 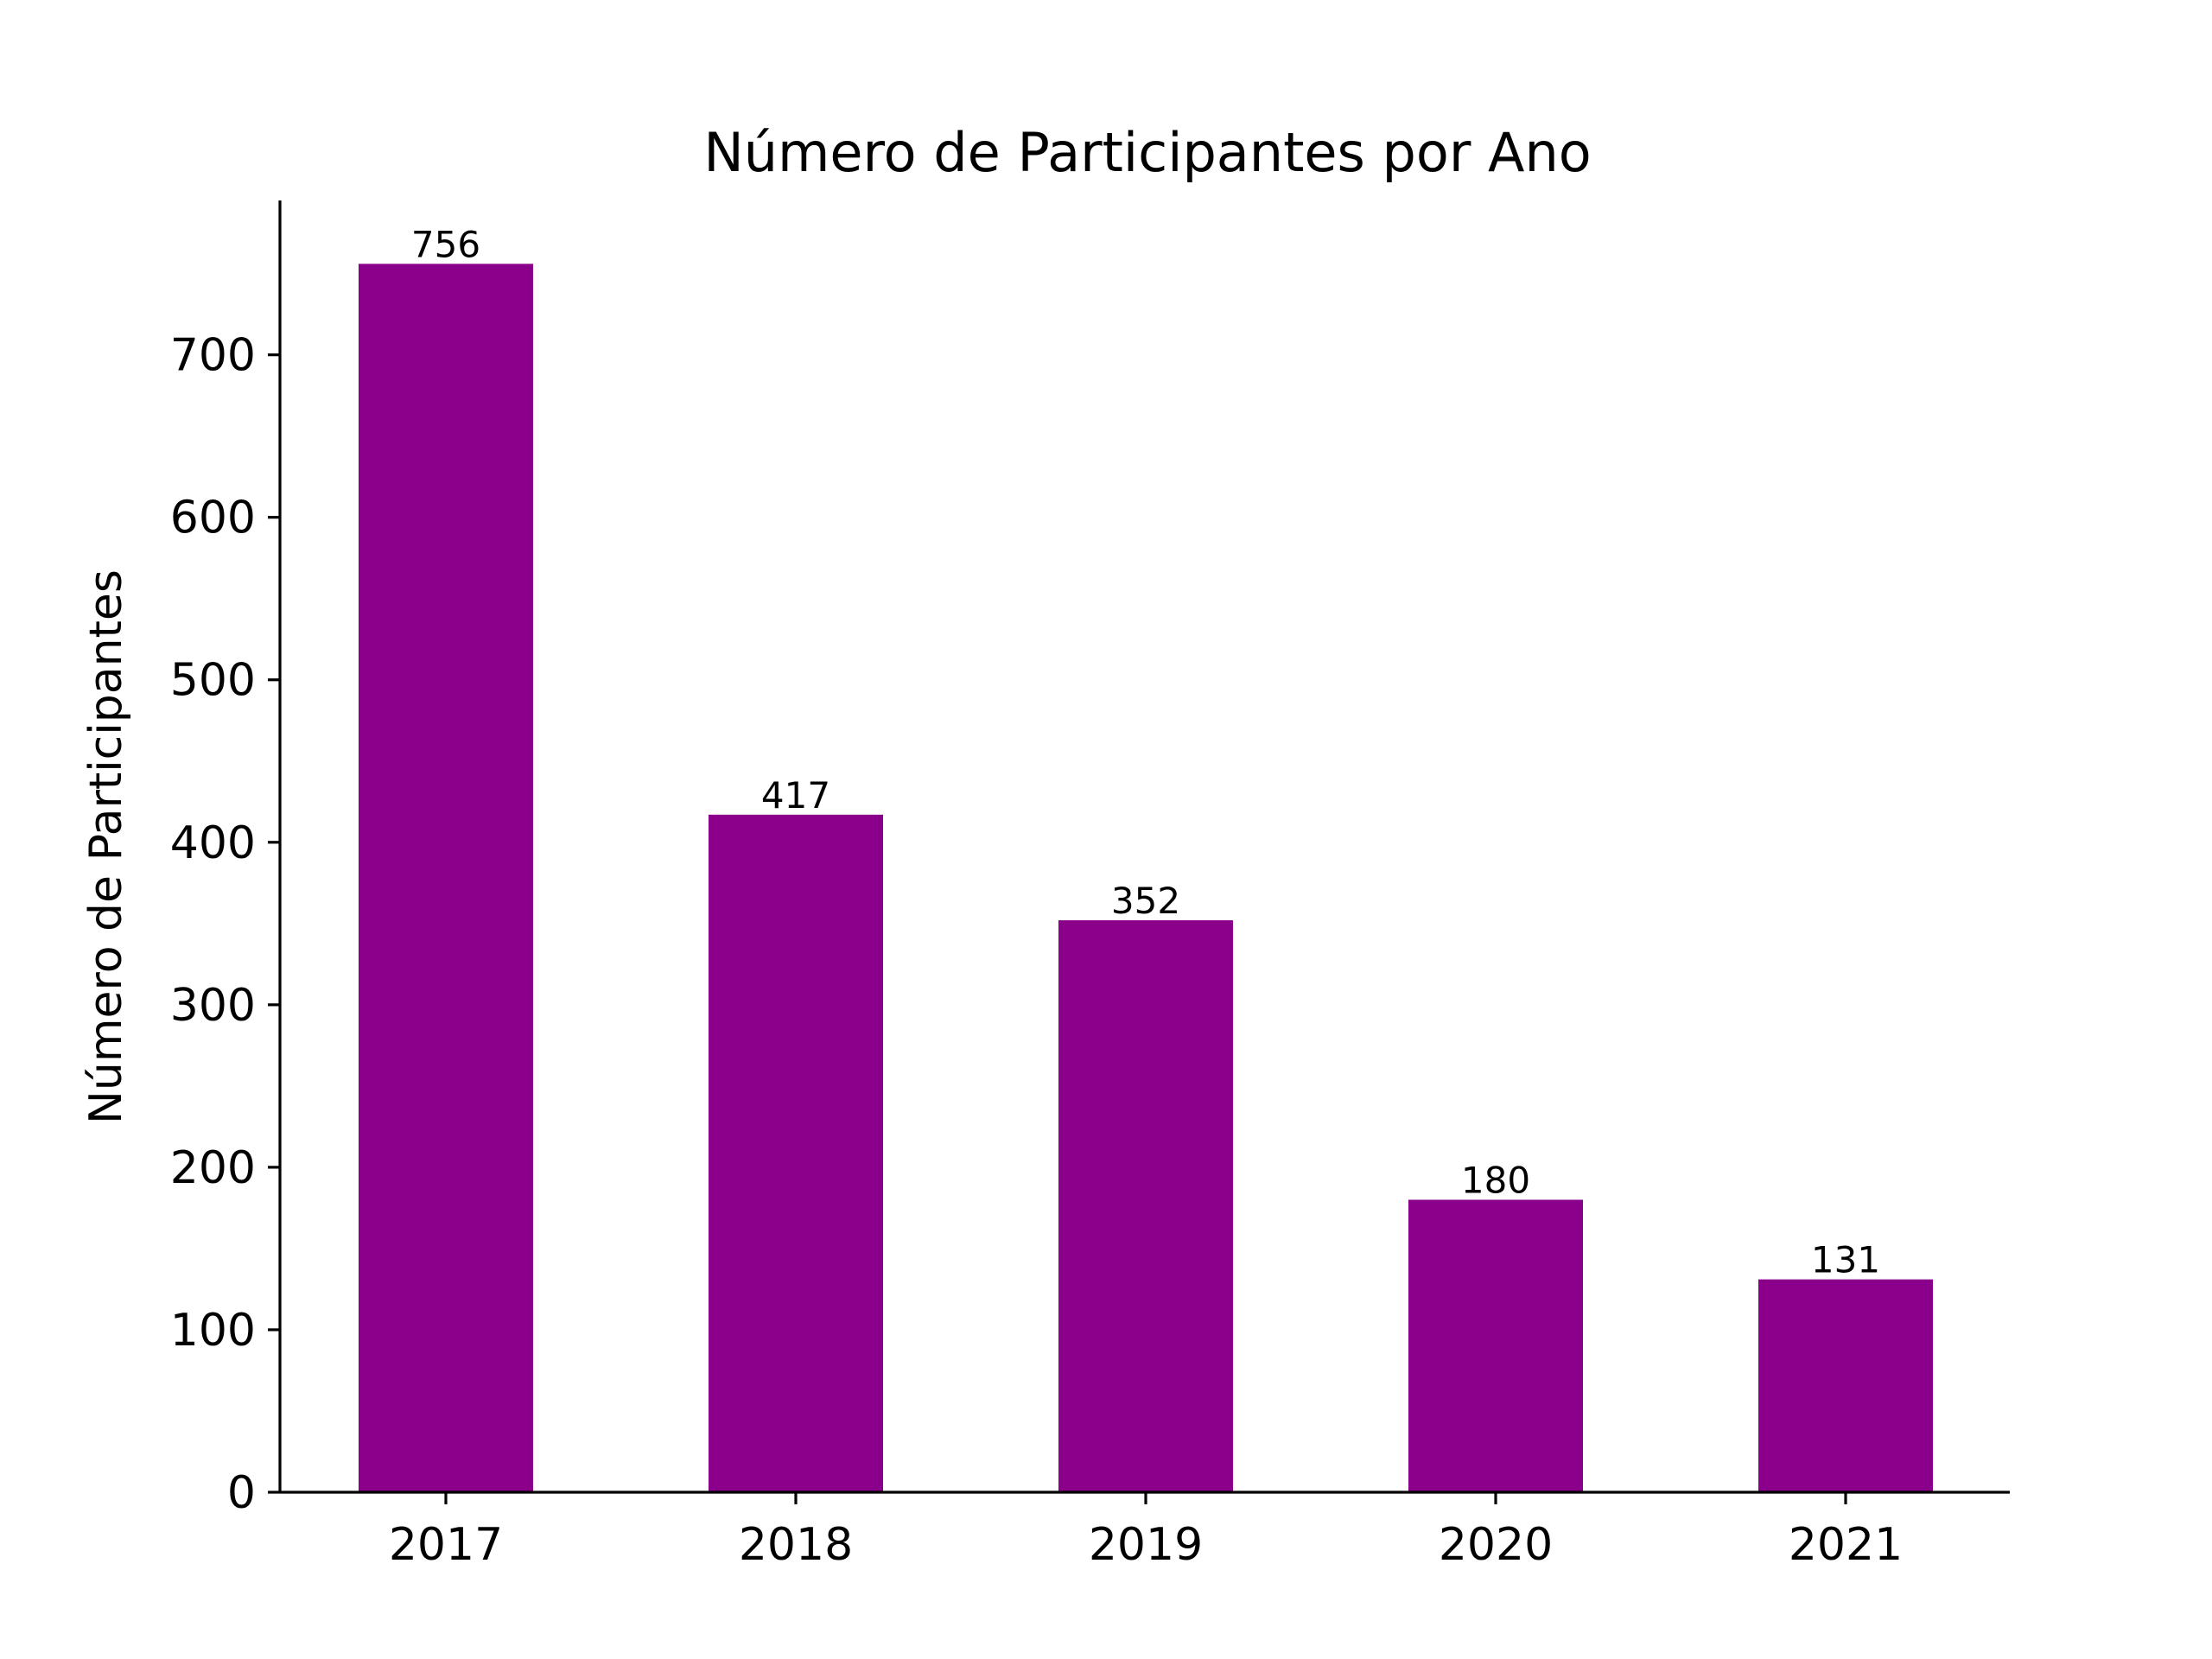 What do you see at coordinates (446, 244) in the screenshot?
I see `bar-value-label-2017: 756` at bounding box center [446, 244].